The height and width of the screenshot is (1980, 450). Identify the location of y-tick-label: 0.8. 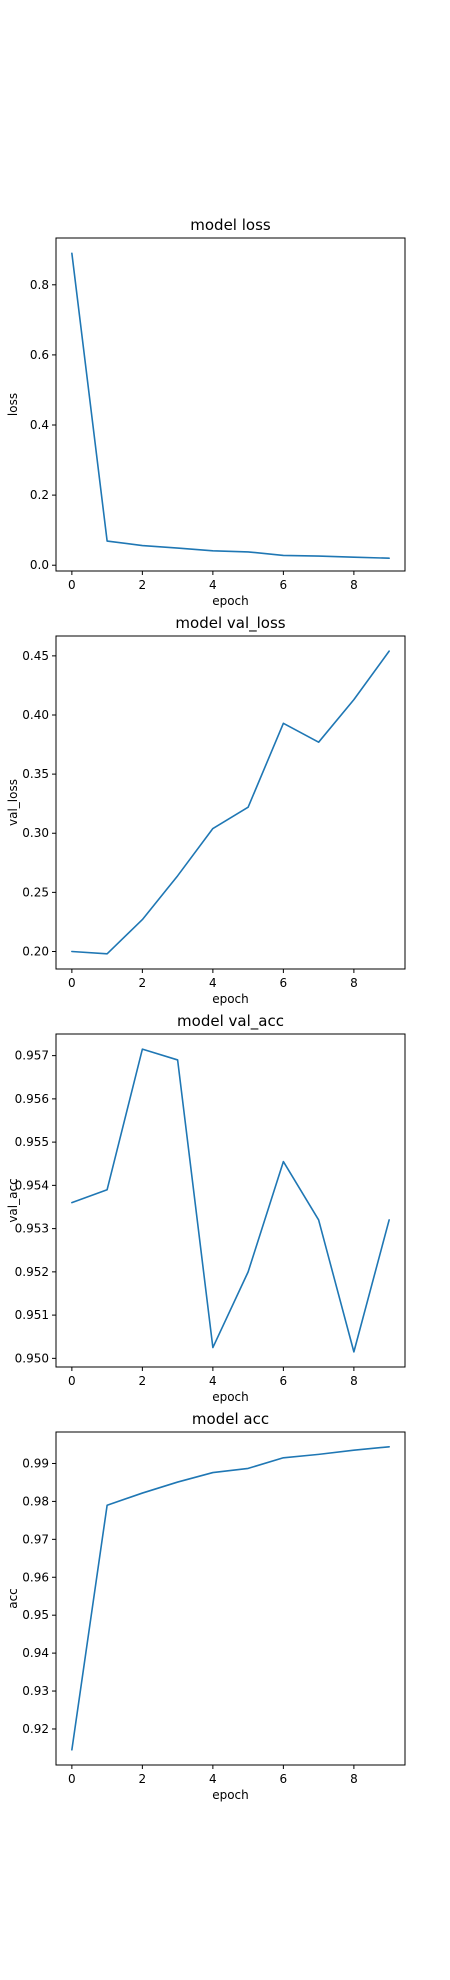
(39, 285).